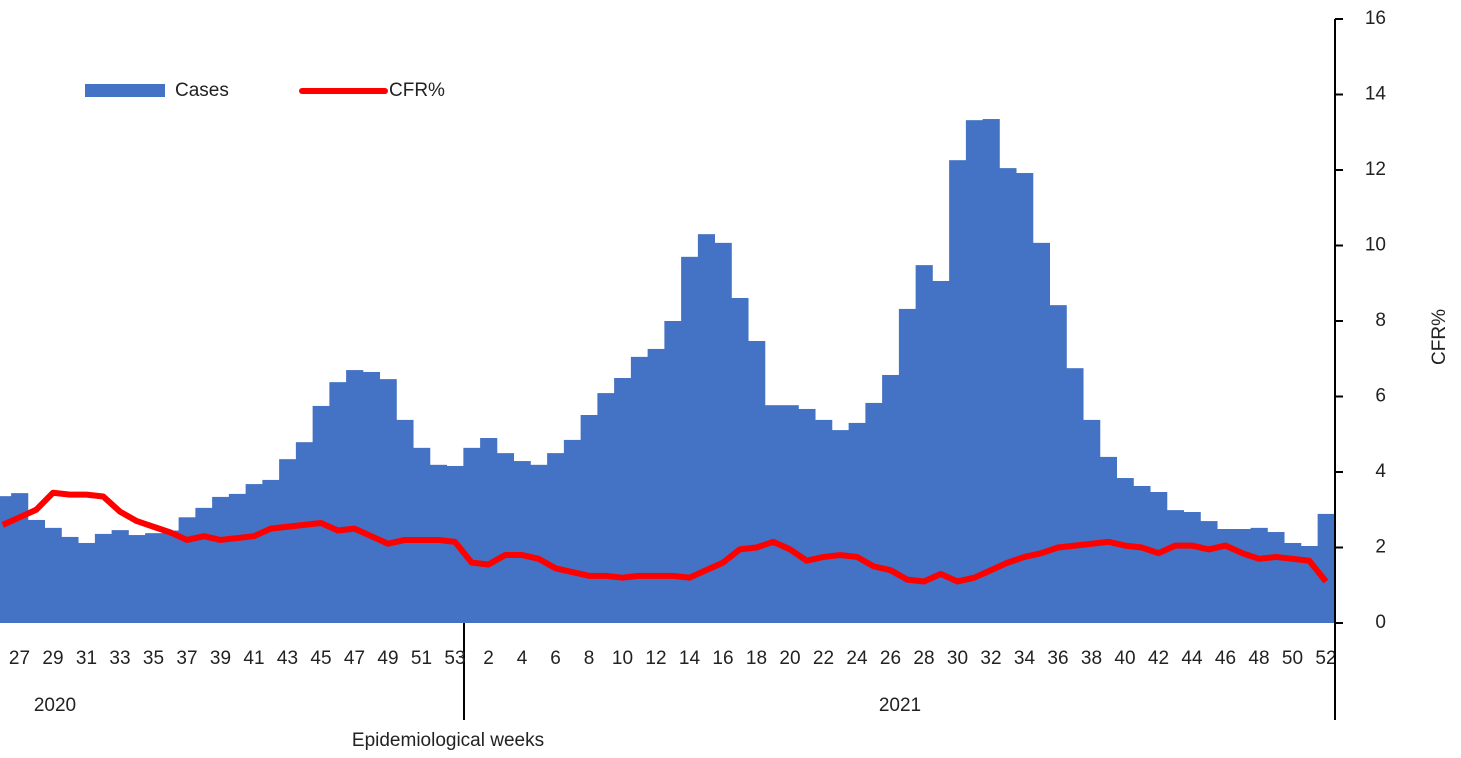 This screenshot has height=758, width=1461. Describe the element at coordinates (1025, 658) in the screenshot. I see `x-tick-label: 34` at that location.